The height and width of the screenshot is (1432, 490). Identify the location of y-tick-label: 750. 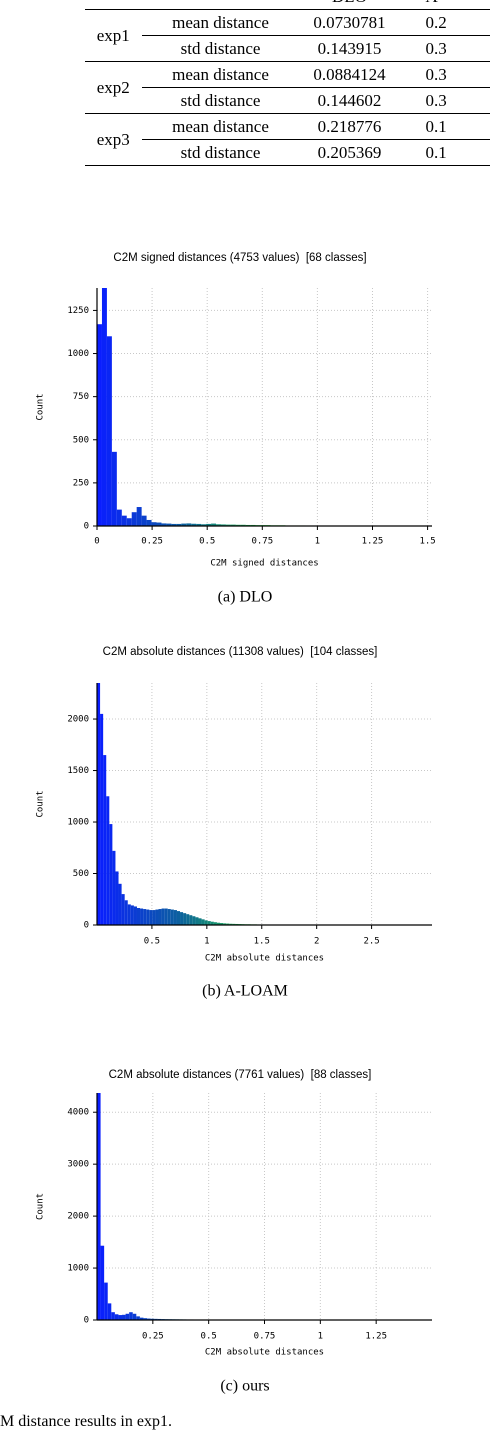
(81, 397).